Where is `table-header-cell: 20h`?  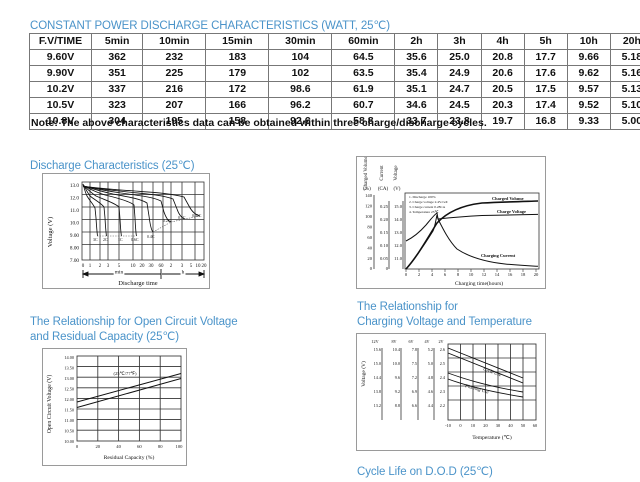 table-header-cell: 20h is located at coordinates (624, 41).